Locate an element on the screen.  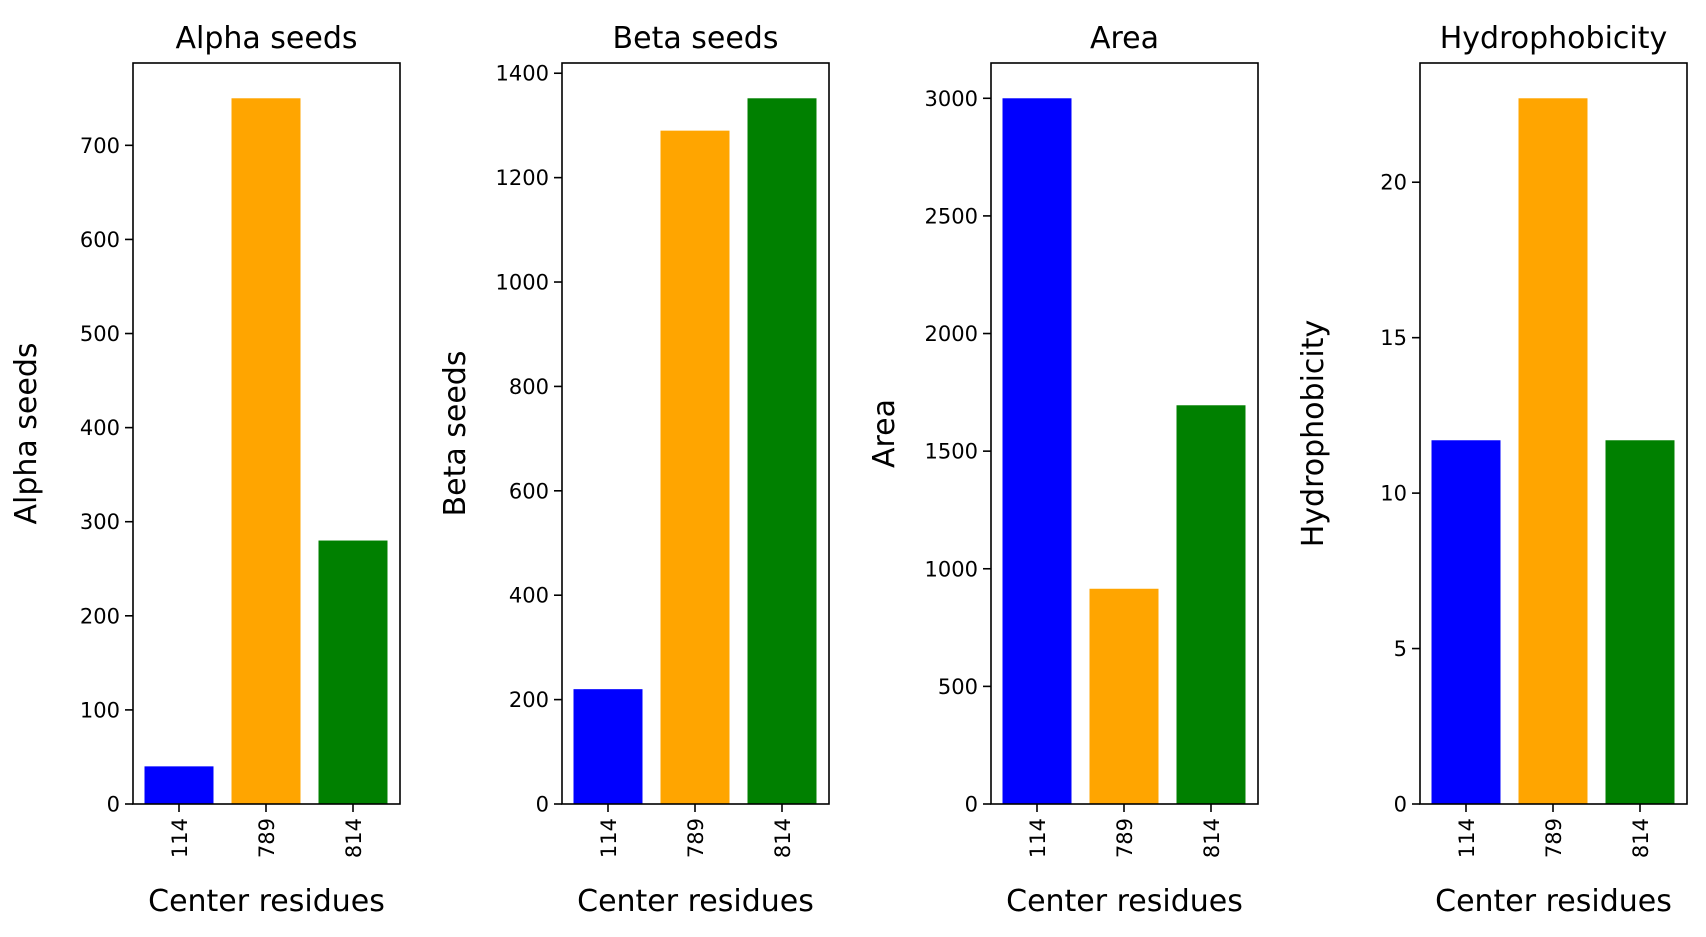
panel-title: Beta seeds is located at coordinates (696, 38).